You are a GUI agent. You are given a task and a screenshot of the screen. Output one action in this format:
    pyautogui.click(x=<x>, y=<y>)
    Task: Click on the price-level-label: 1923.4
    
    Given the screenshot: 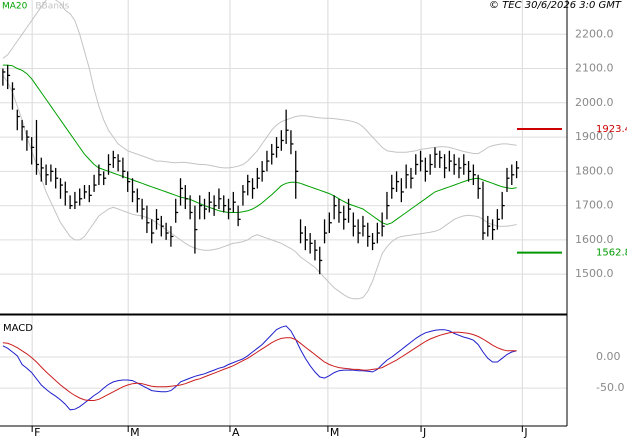 What is the action you would take?
    pyautogui.click(x=611, y=129)
    